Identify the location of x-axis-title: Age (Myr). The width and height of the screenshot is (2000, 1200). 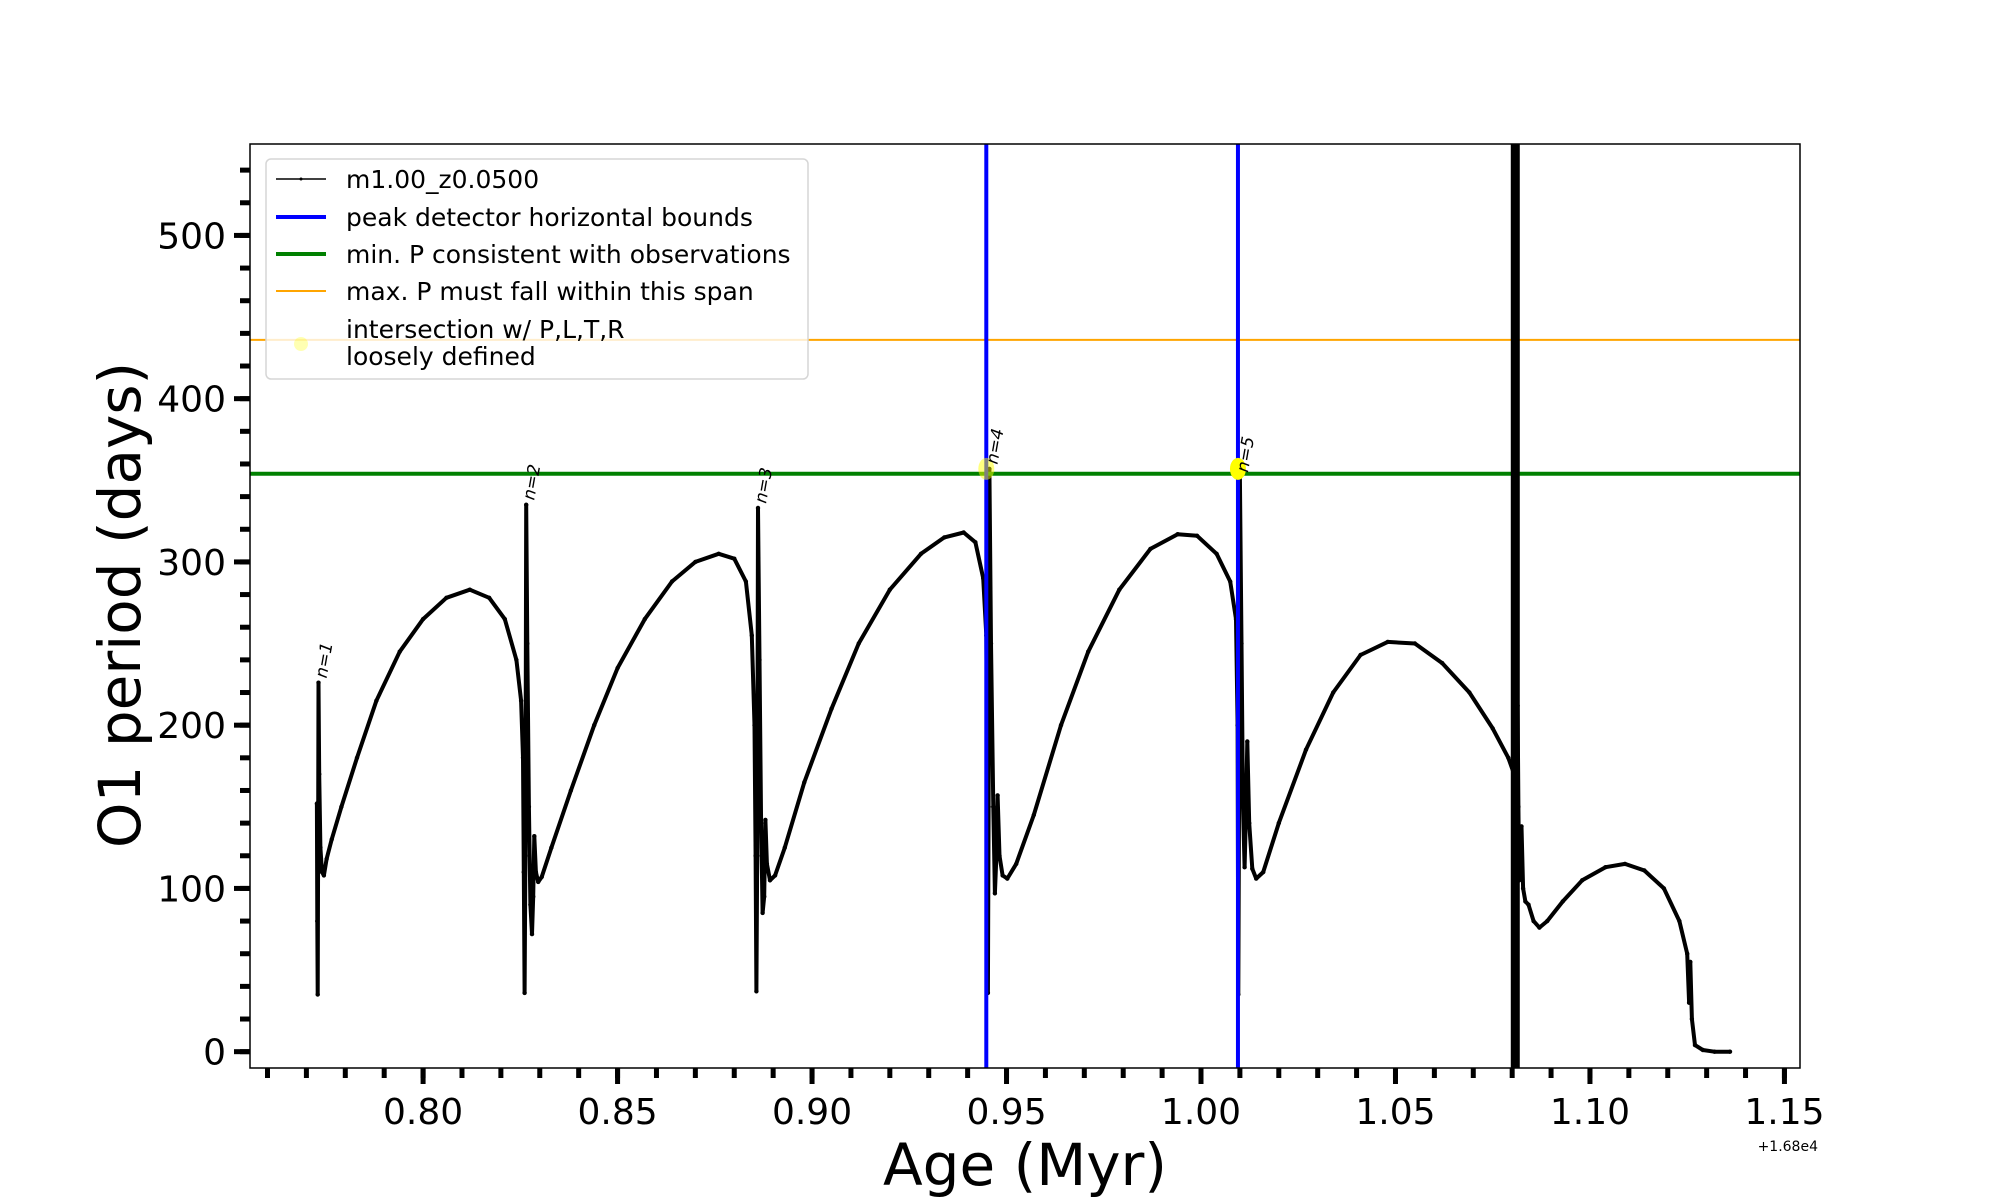
(1025, 1165).